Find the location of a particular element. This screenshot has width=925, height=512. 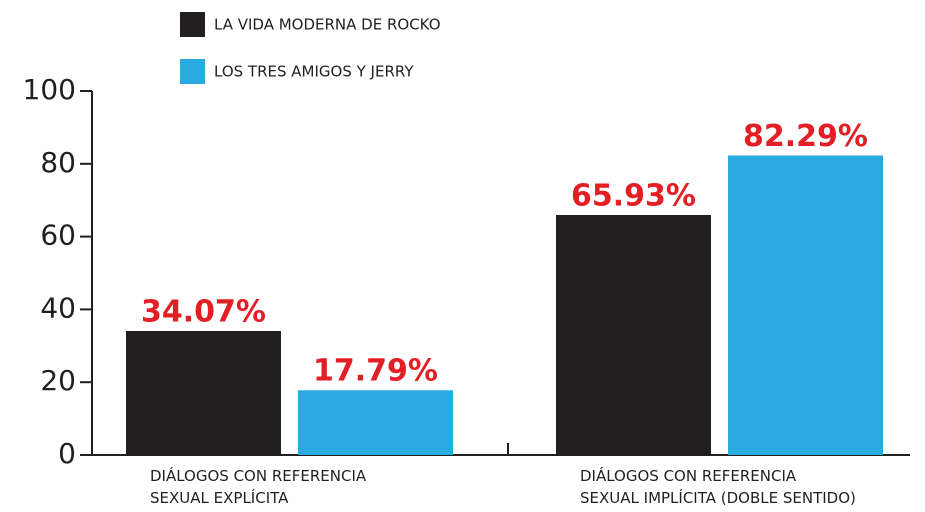

legend-label: LOS TRES AMIGOS Y JERRY is located at coordinates (314, 72).